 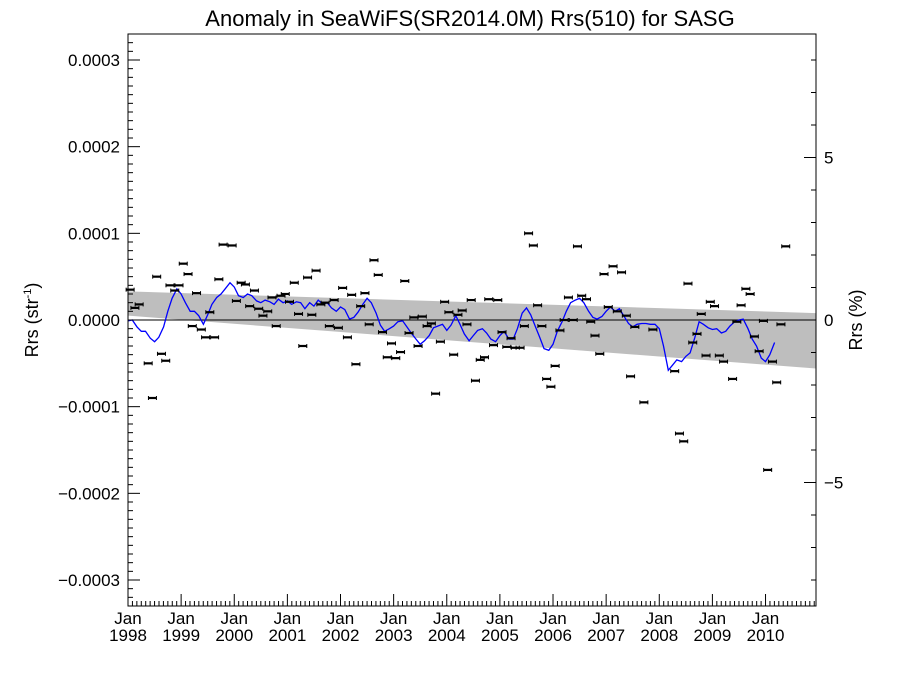 What do you see at coordinates (94, 233) in the screenshot?
I see `y-tick-label: 0.0001` at bounding box center [94, 233].